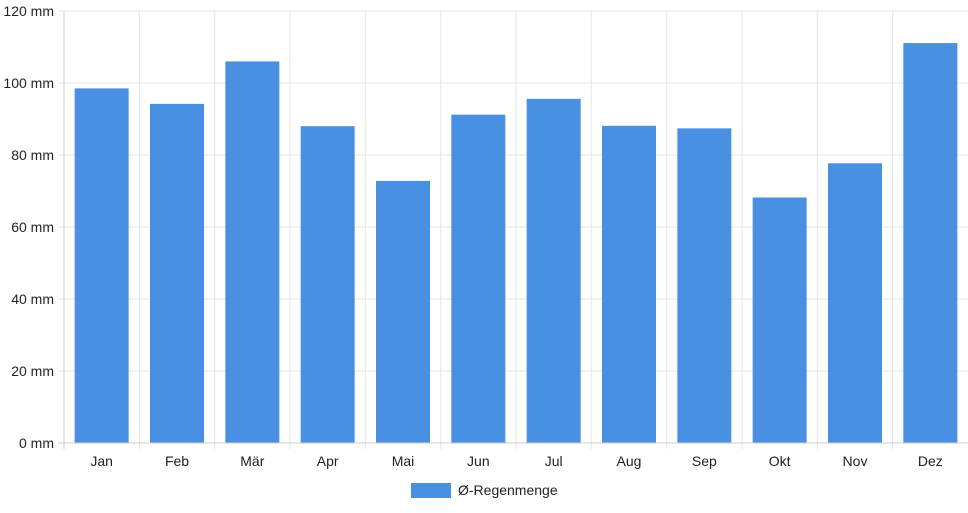  I want to click on y-tick-label: 80 mm, so click(32, 155).